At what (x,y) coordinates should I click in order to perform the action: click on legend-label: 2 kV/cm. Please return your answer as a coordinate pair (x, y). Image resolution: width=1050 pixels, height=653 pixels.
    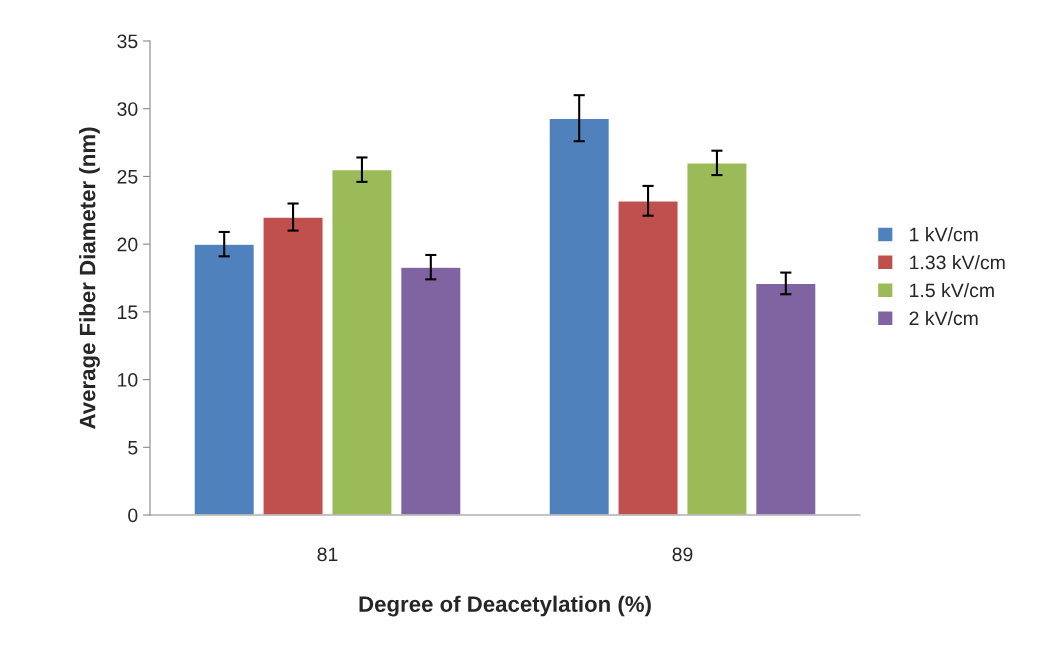
    Looking at the image, I should click on (943, 318).